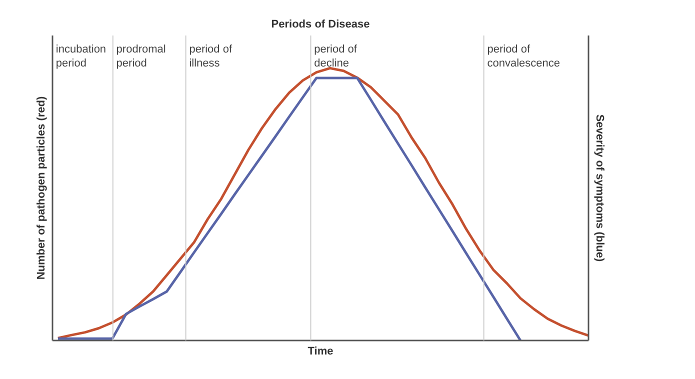 The image size is (695, 379). Describe the element at coordinates (42, 188) in the screenshot. I see `y-axis-title: Number of pathogen particles (red)` at that location.